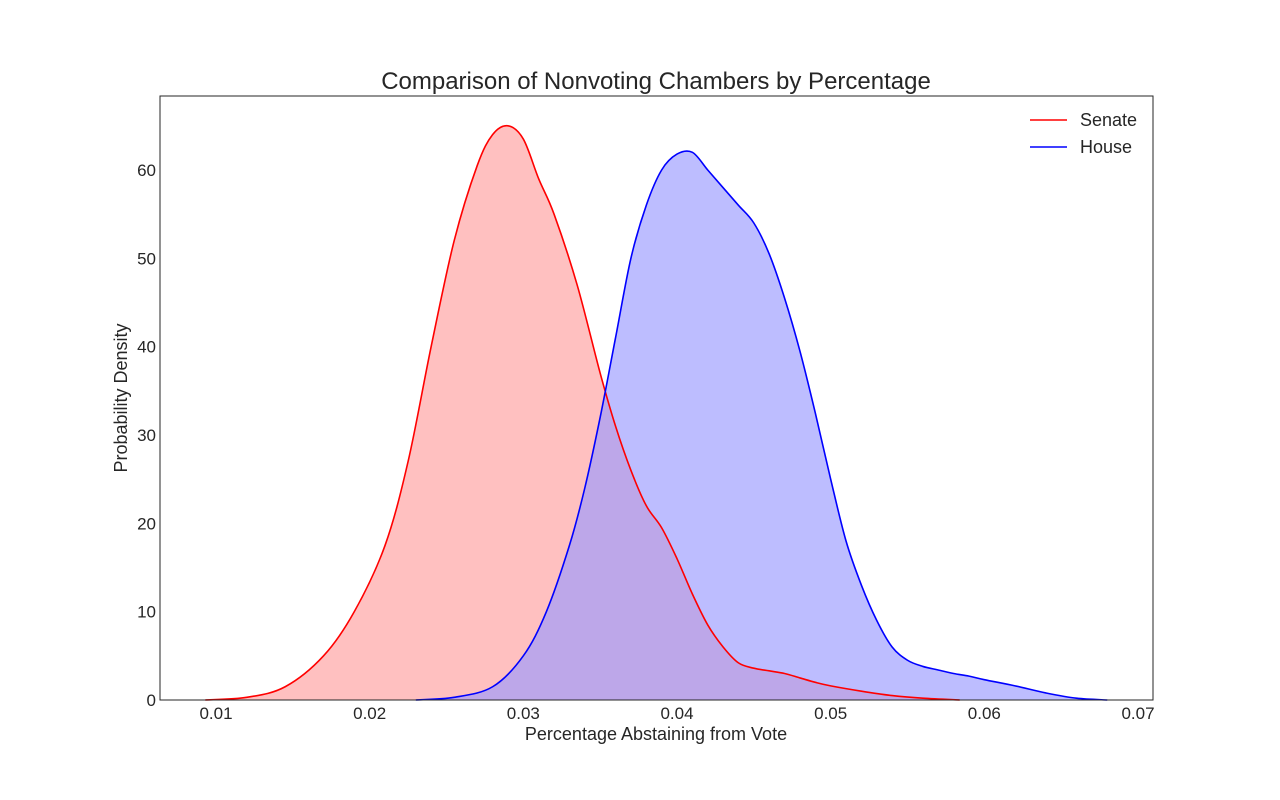 This screenshot has width=1280, height=800. I want to click on x-axis-ticks: 0.01 0.02 0.03 0.04 0.05 0.06 0.07, so click(676, 713).